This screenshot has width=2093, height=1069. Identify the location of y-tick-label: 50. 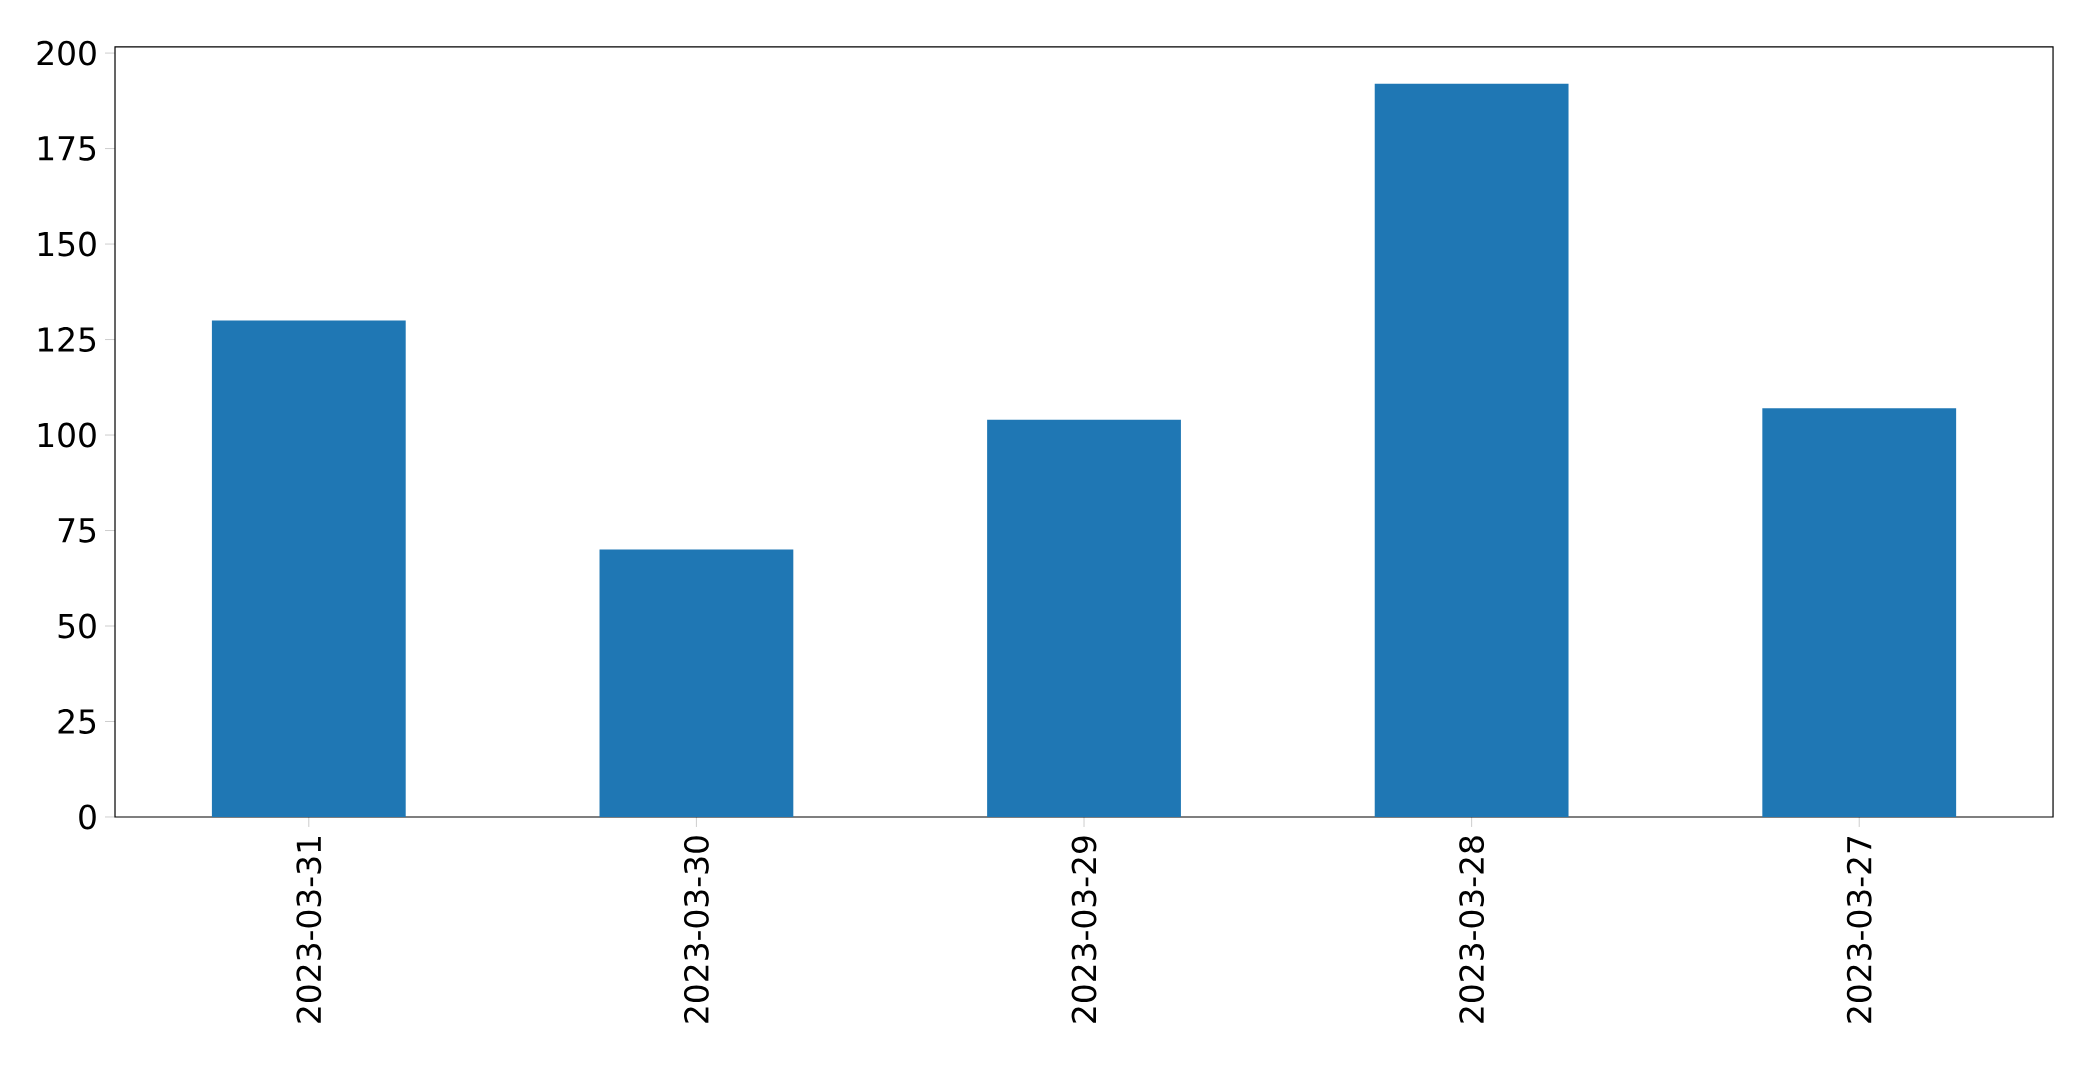
(77, 626).